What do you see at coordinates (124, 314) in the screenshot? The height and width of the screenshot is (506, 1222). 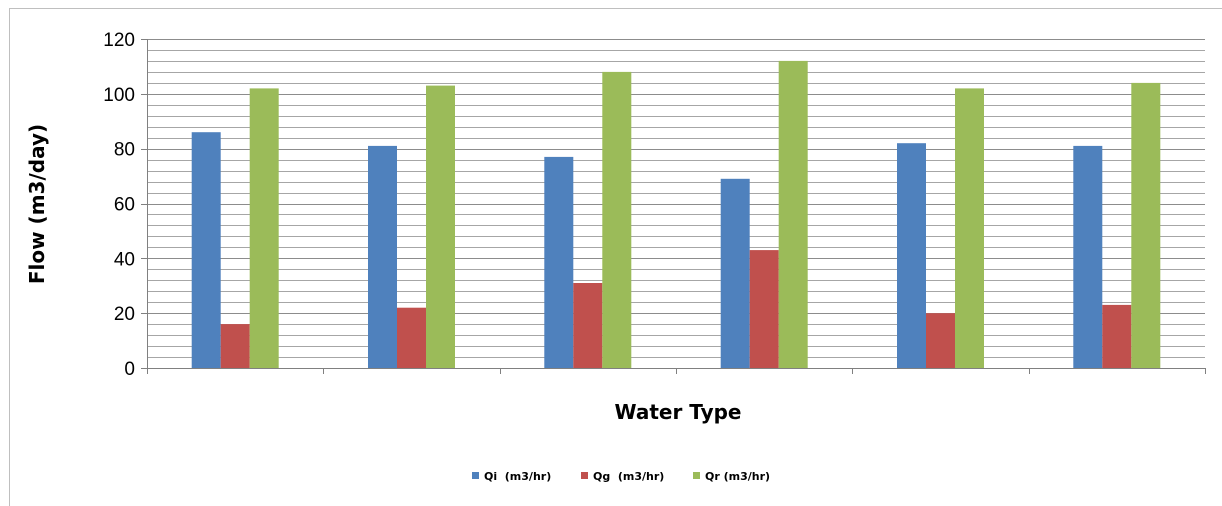 I see `y-tick-label: 20` at bounding box center [124, 314].